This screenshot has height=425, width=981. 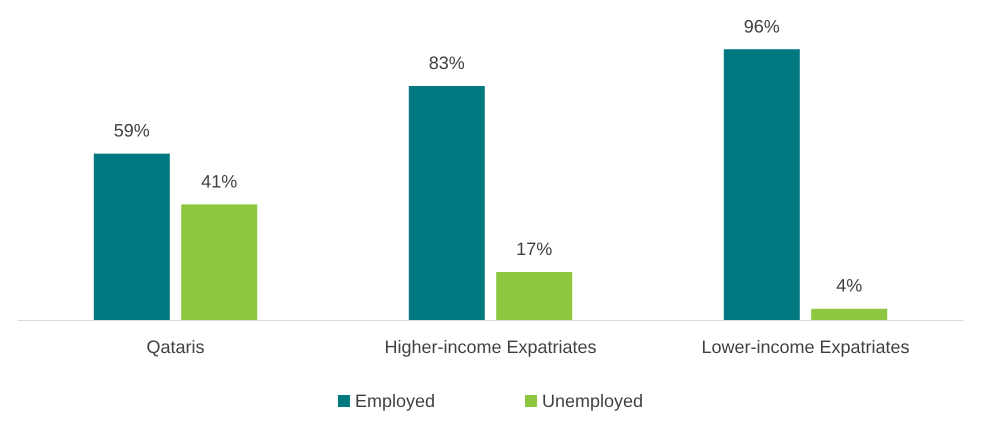 What do you see at coordinates (394, 401) in the screenshot?
I see `legend-label: Employed` at bounding box center [394, 401].